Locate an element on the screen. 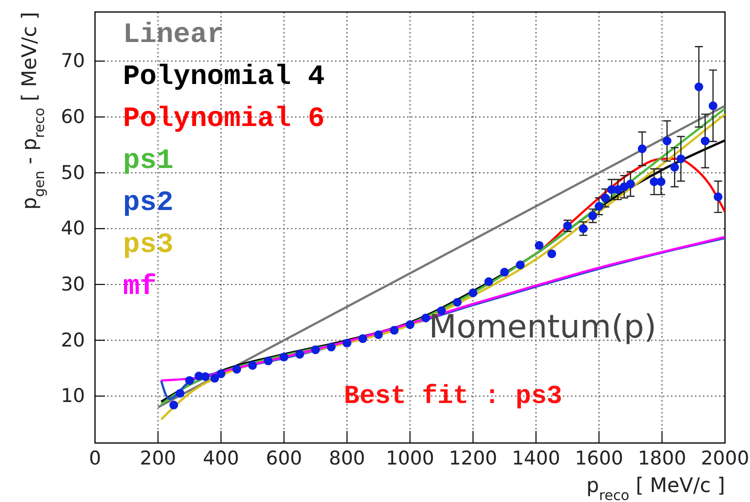 The width and height of the screenshot is (750, 502). y-tick-label: 50 is located at coordinates (72, 173).